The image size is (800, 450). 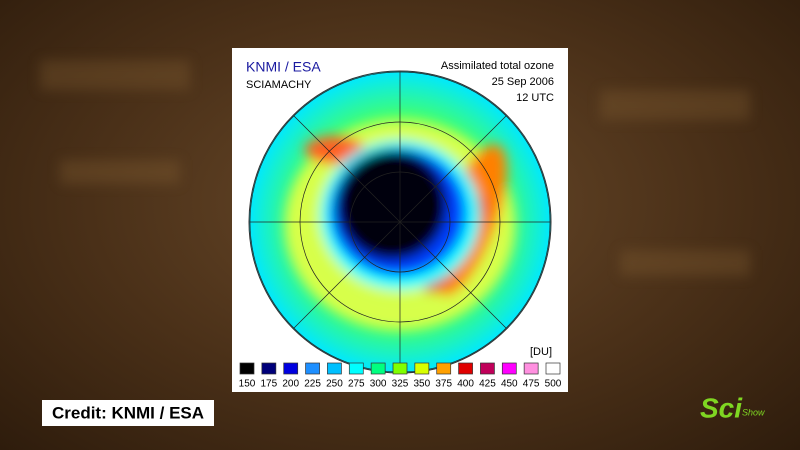 What do you see at coordinates (279, 85) in the screenshot?
I see `instrument: SCIAMACHY` at bounding box center [279, 85].